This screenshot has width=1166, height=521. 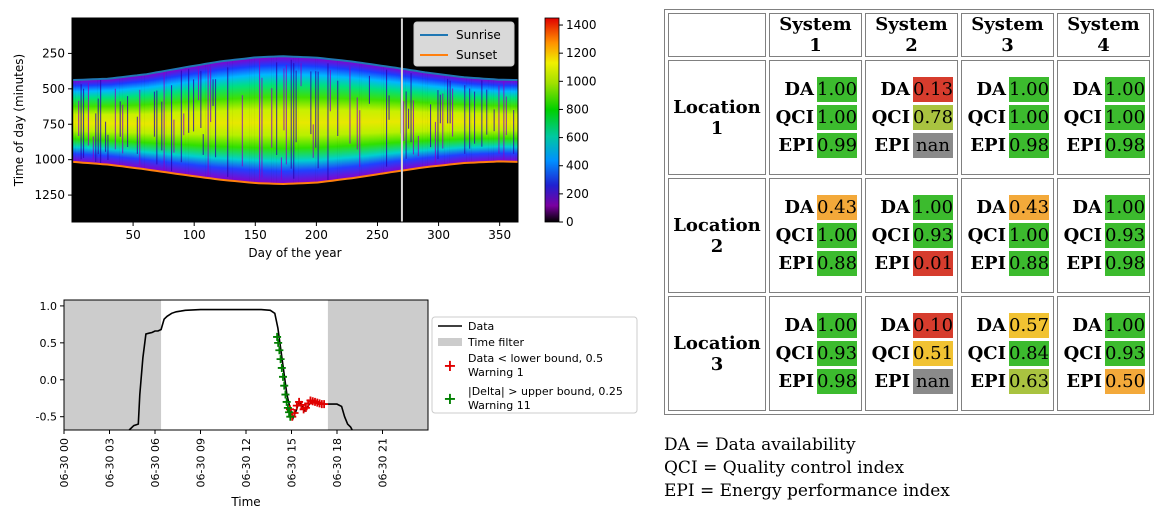 What do you see at coordinates (476, 55) in the screenshot?
I see `sunset-legend-label: Sunset` at bounding box center [476, 55].